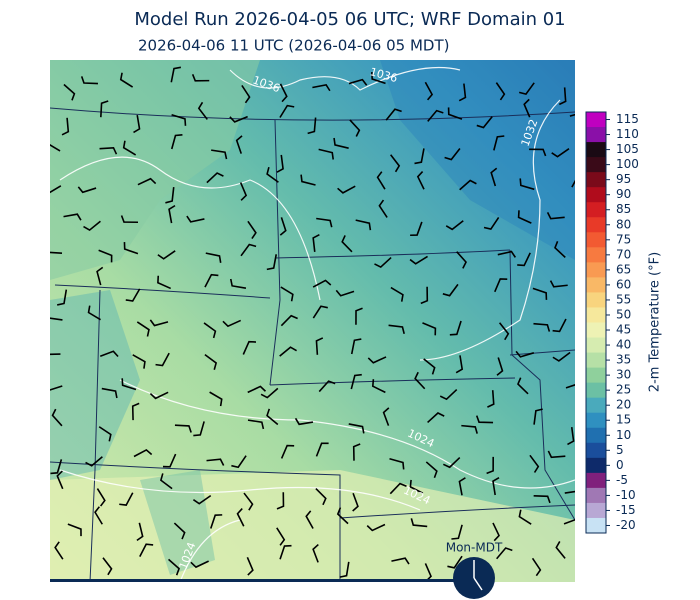  I want to click on colorbar-frame, so click(596, 322).